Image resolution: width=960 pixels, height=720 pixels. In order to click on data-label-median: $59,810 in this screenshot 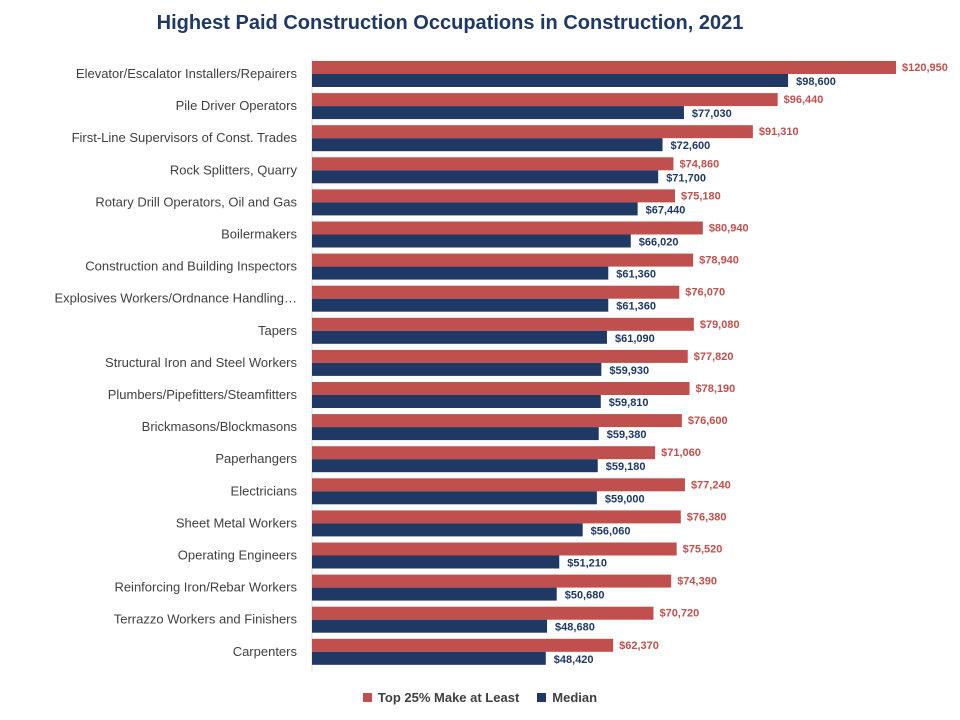, I will do `click(629, 403)`.